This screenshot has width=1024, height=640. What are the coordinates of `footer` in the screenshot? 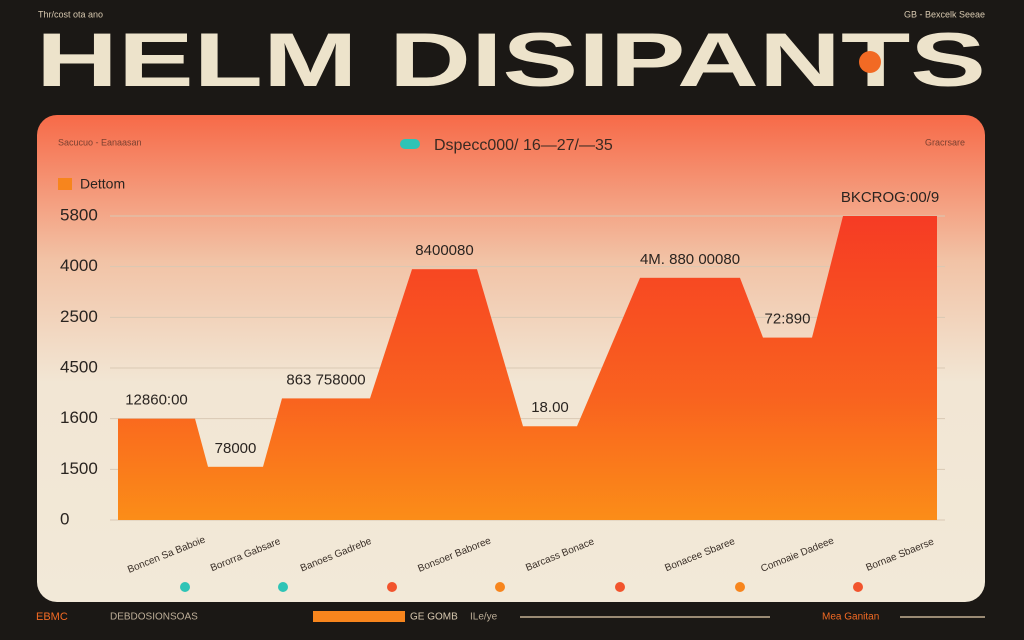 It's located at (512, 622).